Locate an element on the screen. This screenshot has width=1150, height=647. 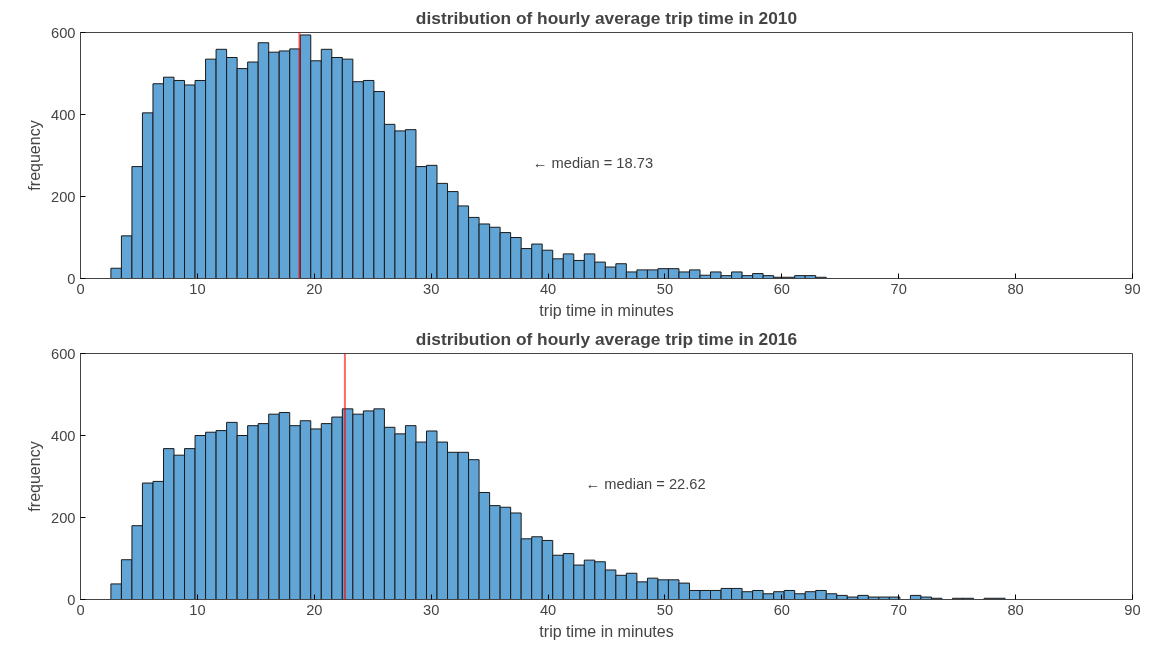
chart-title: distribution of hourly average trip time in 2010 is located at coordinates (606, 17).